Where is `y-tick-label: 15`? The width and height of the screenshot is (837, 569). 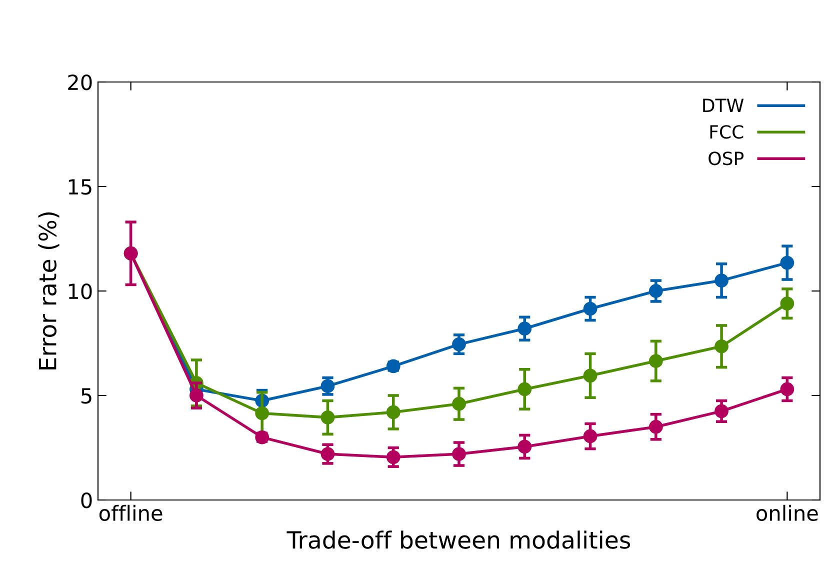 y-tick-label: 15 is located at coordinates (80, 187).